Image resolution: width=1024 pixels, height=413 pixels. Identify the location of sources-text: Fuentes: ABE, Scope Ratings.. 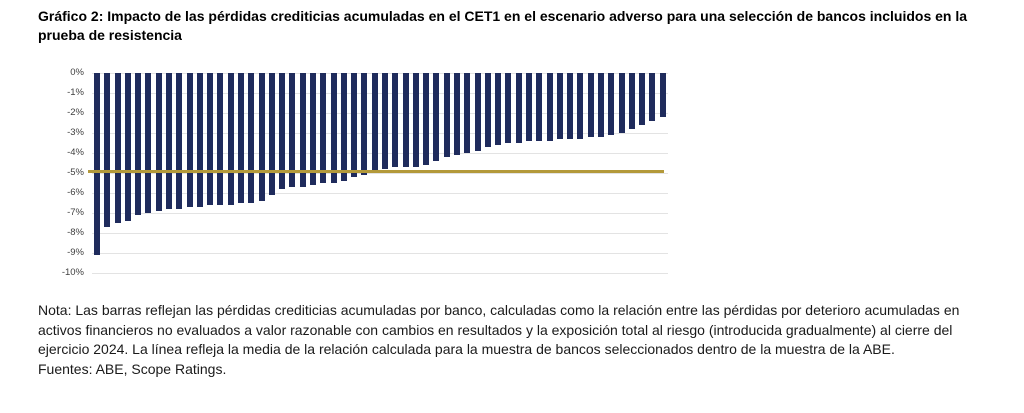
(132, 368).